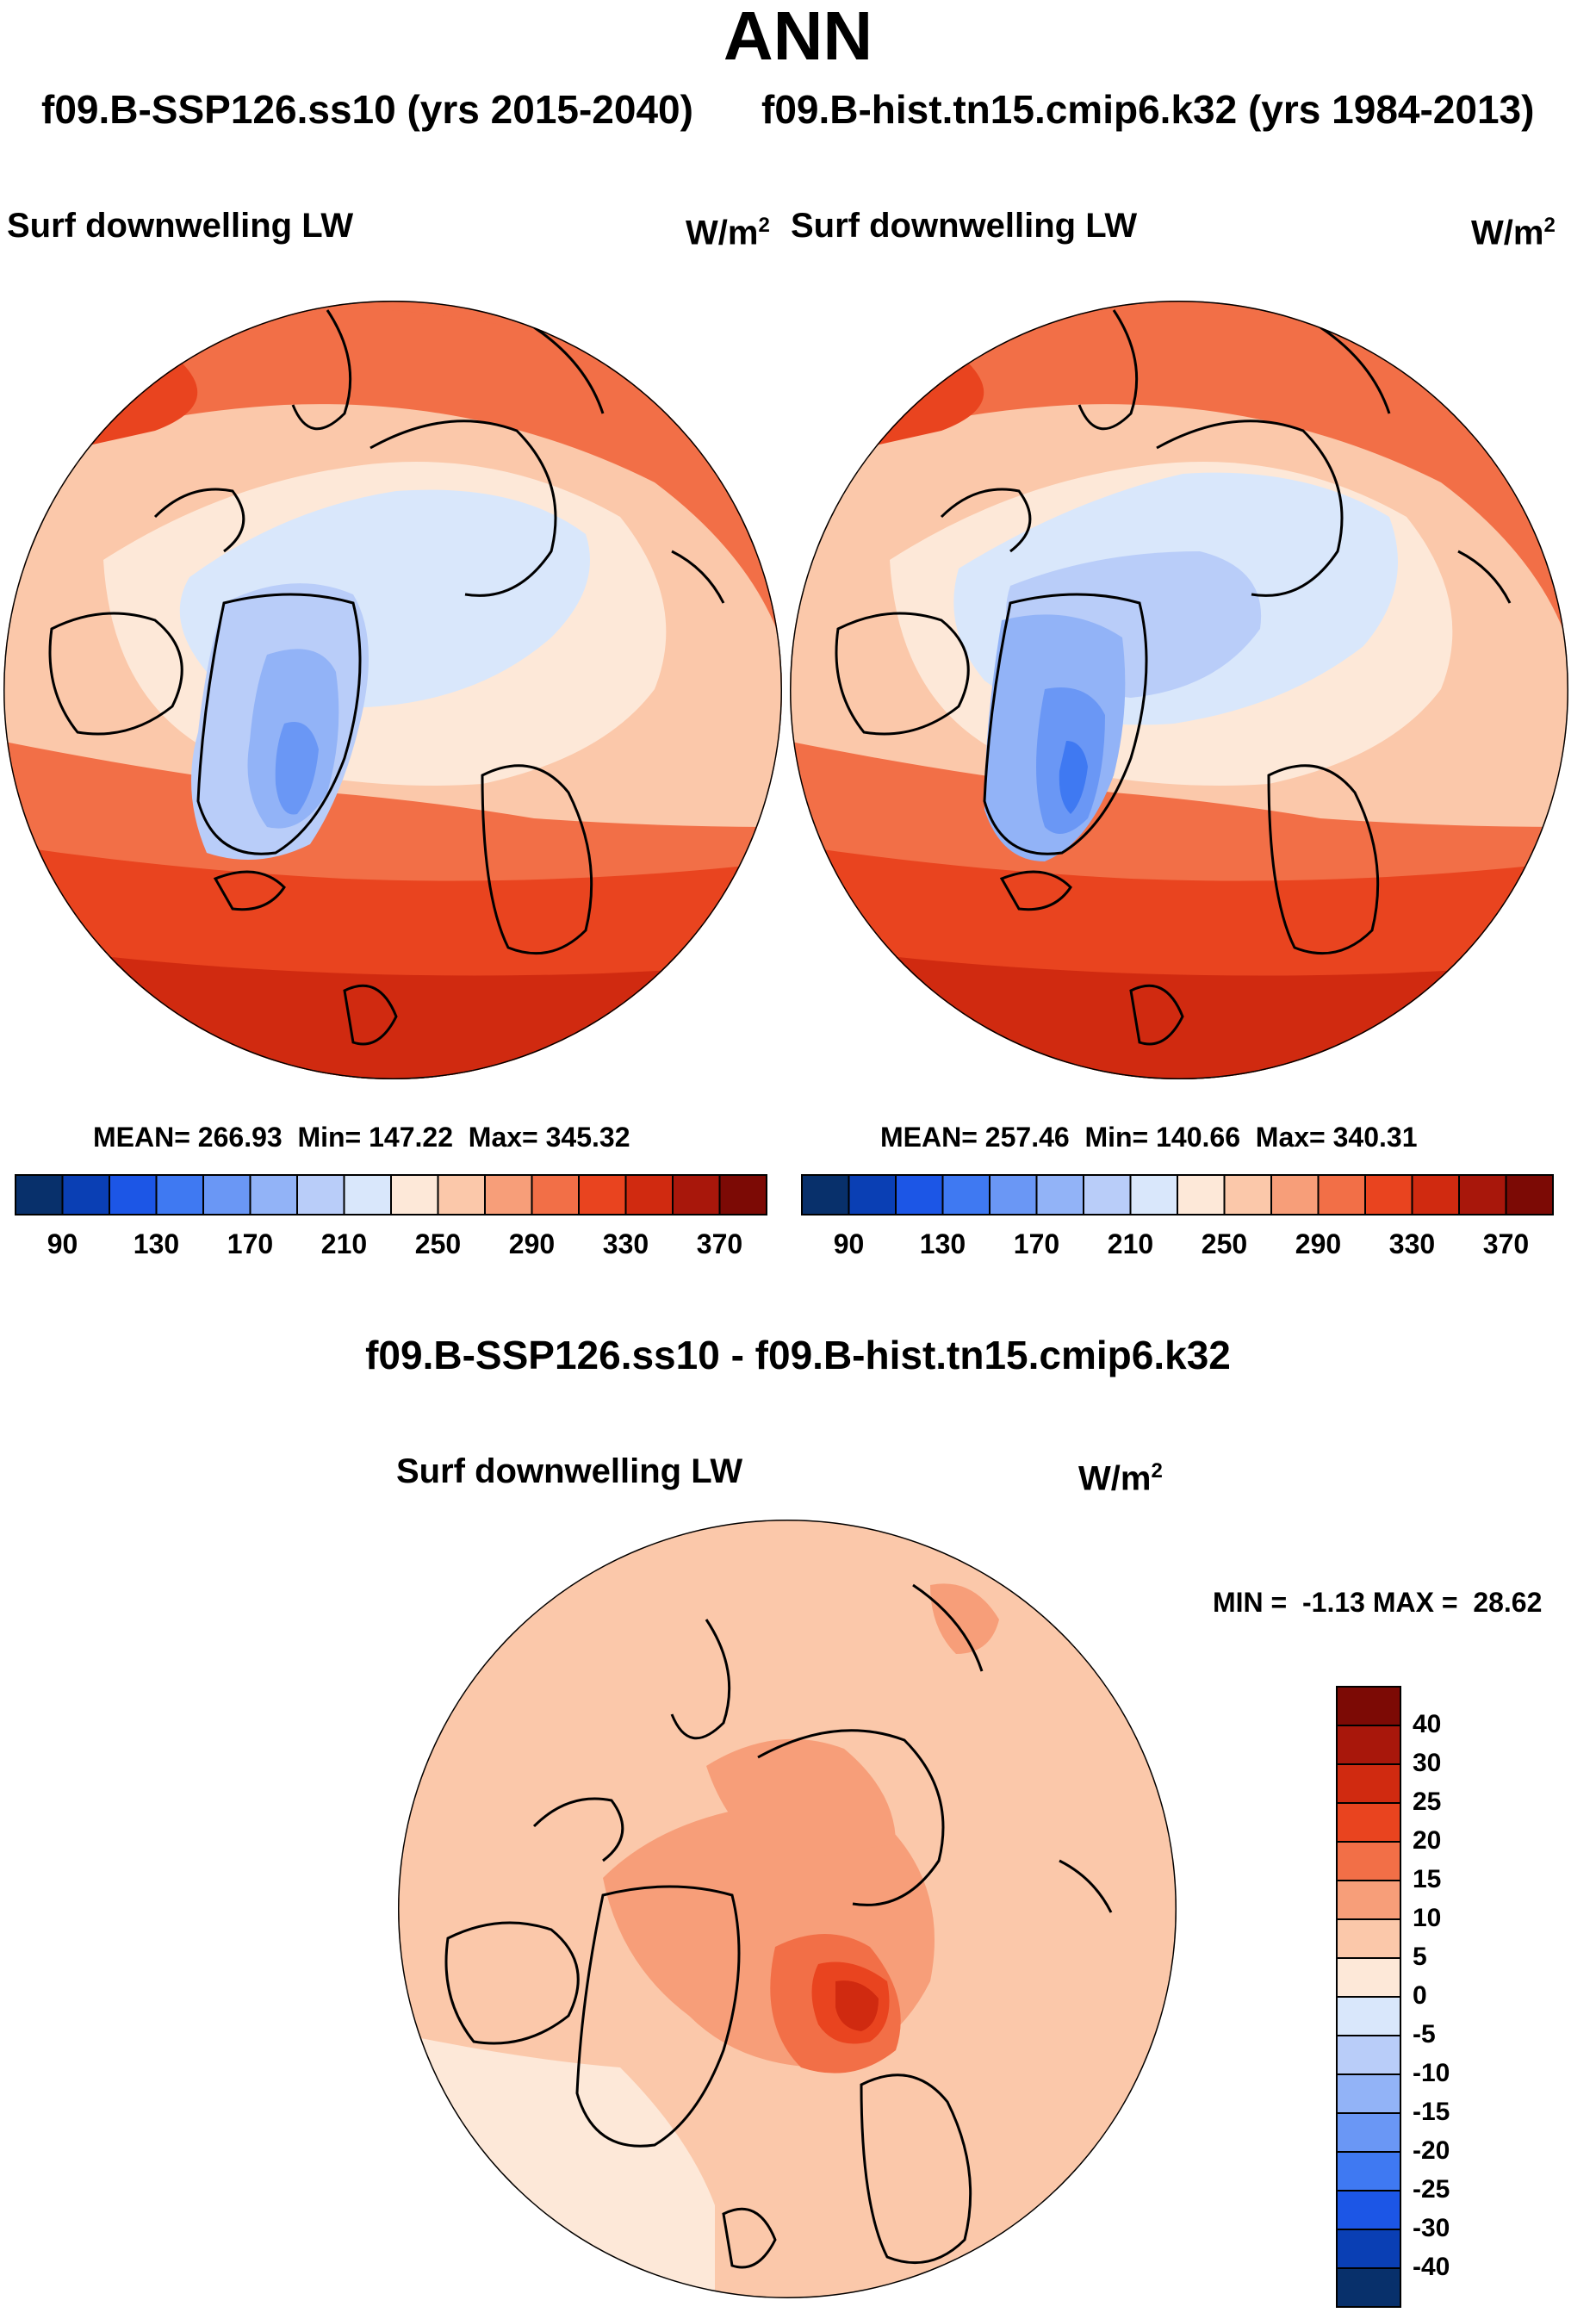  Describe the element at coordinates (503, 1137) in the screenshot. I see `left-max-label: Max=` at that location.